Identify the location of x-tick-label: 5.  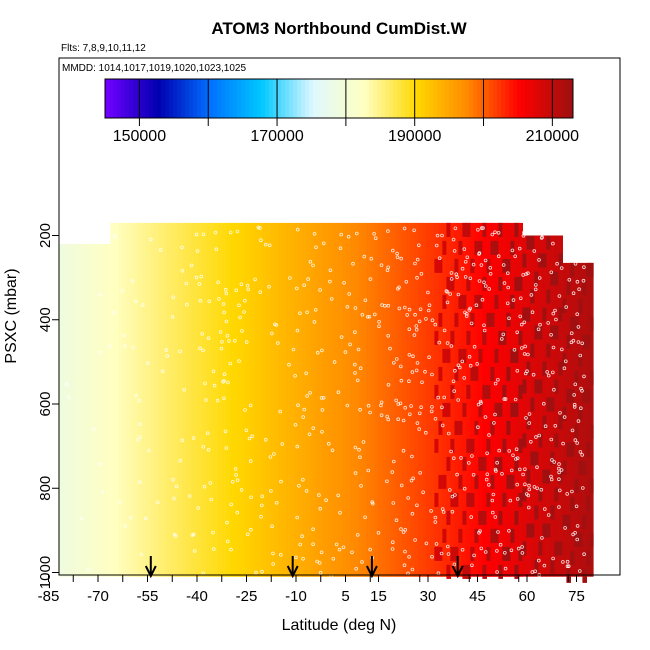
(345, 596).